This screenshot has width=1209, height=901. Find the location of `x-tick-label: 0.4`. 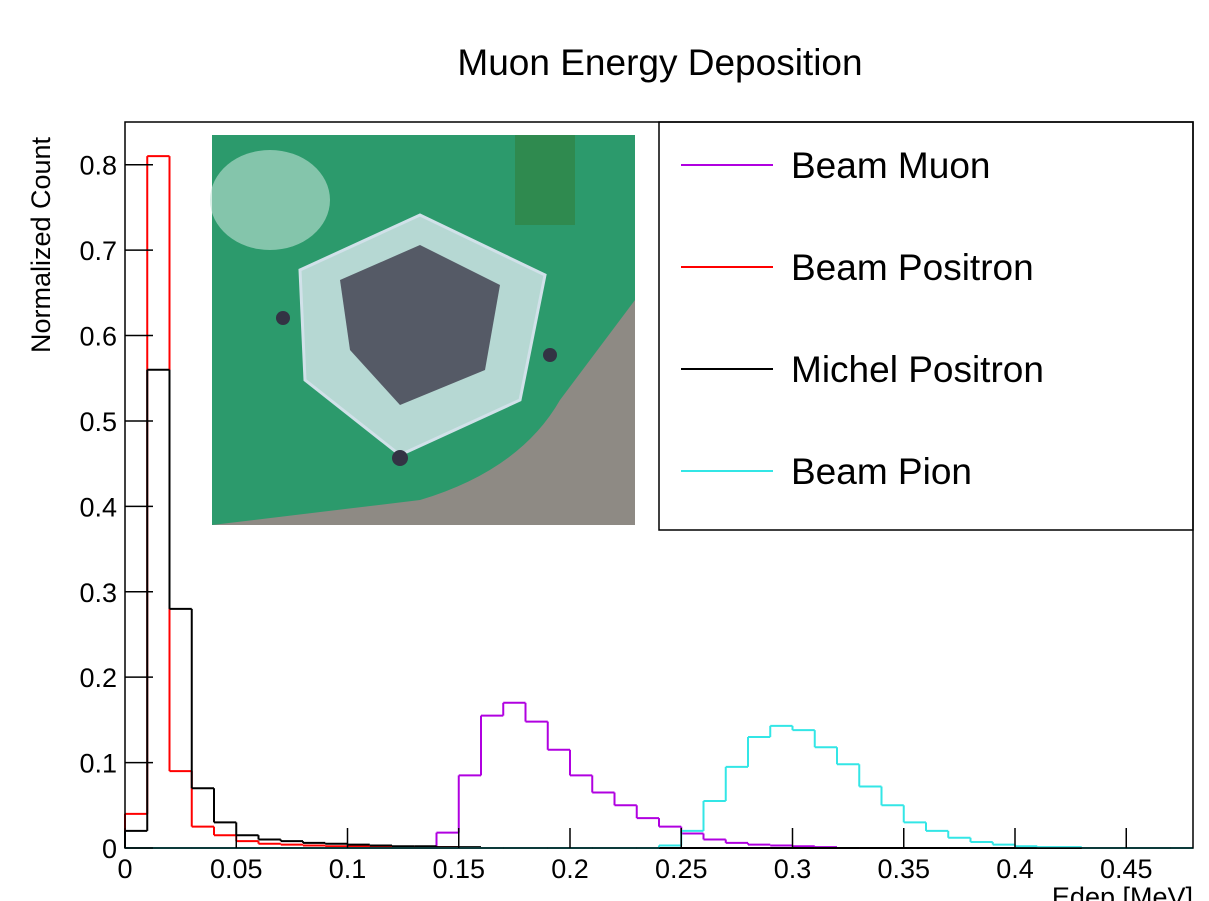

x-tick-label: 0.4 is located at coordinates (1015, 869).